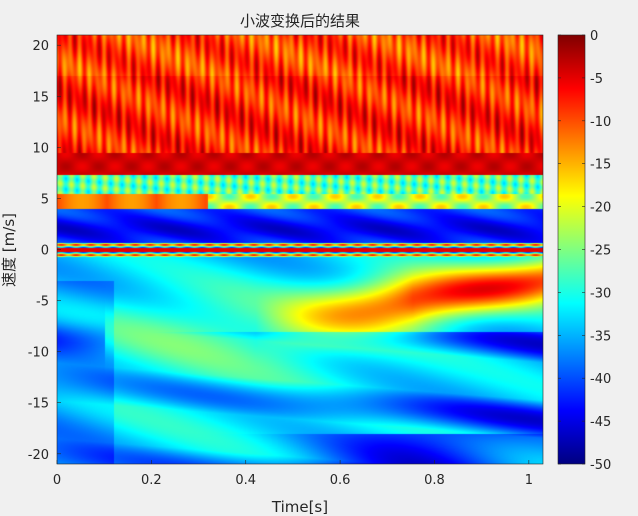 Image resolution: width=638 pixels, height=516 pixels. What do you see at coordinates (40, 148) in the screenshot?
I see `y-tick-label: 10` at bounding box center [40, 148].